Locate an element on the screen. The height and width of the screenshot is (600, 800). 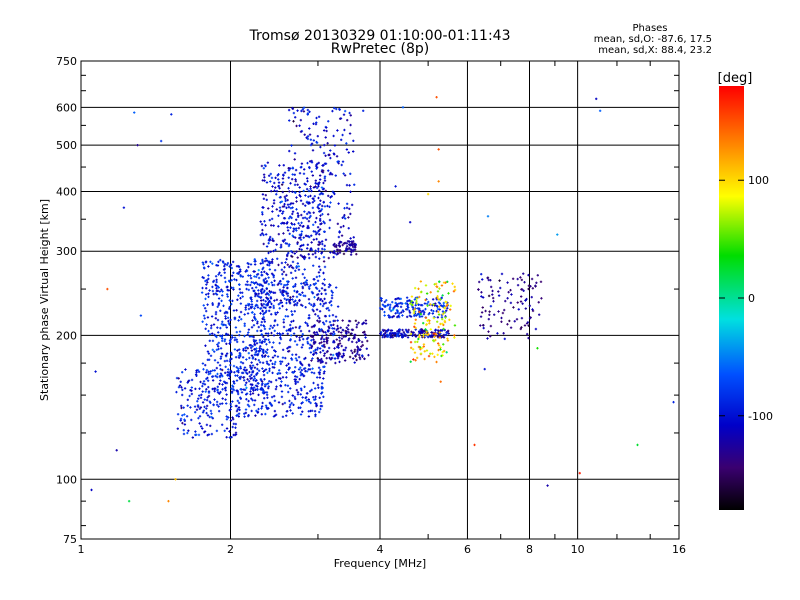
phase-stats-o: mean, sd,O: -87.6, 17.5 is located at coordinates (653, 39).